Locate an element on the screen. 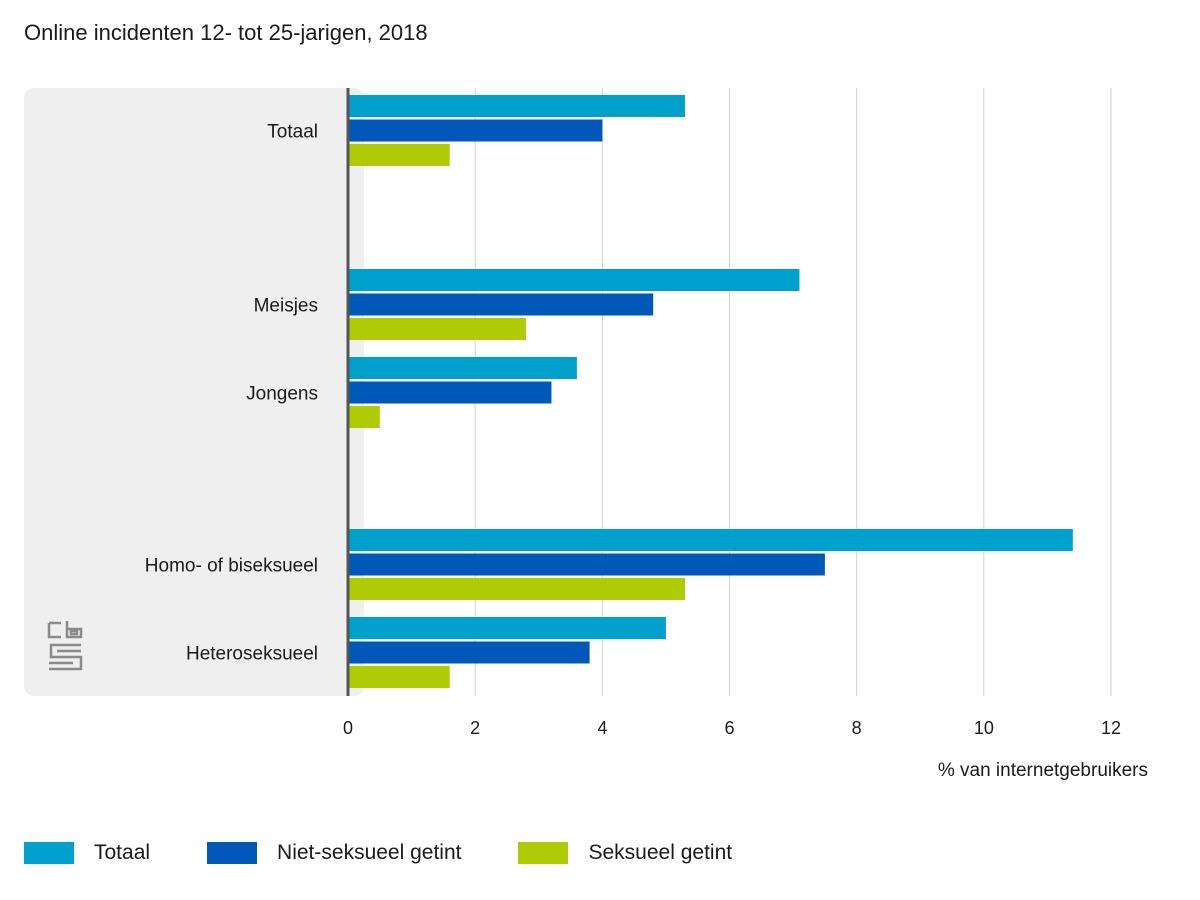 The height and width of the screenshot is (900, 1200). cbs-logo-icon is located at coordinates (65, 646).